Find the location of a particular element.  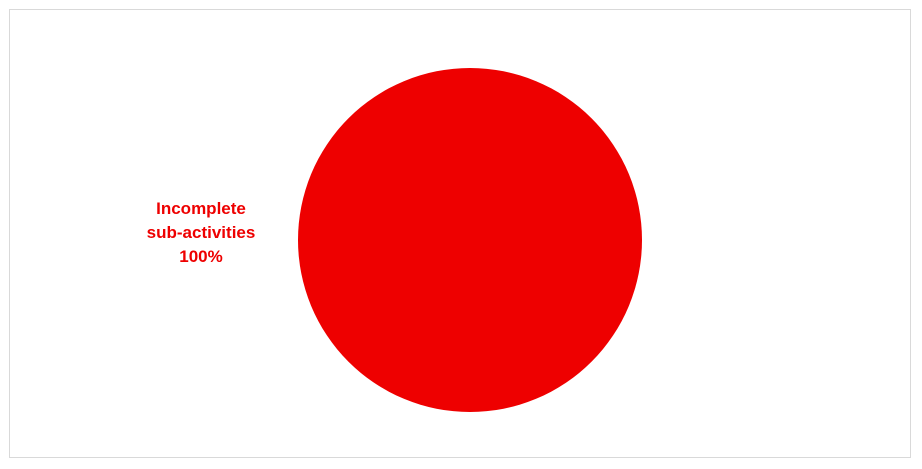

slice-label-line: Incomplete is located at coordinates (201, 208).